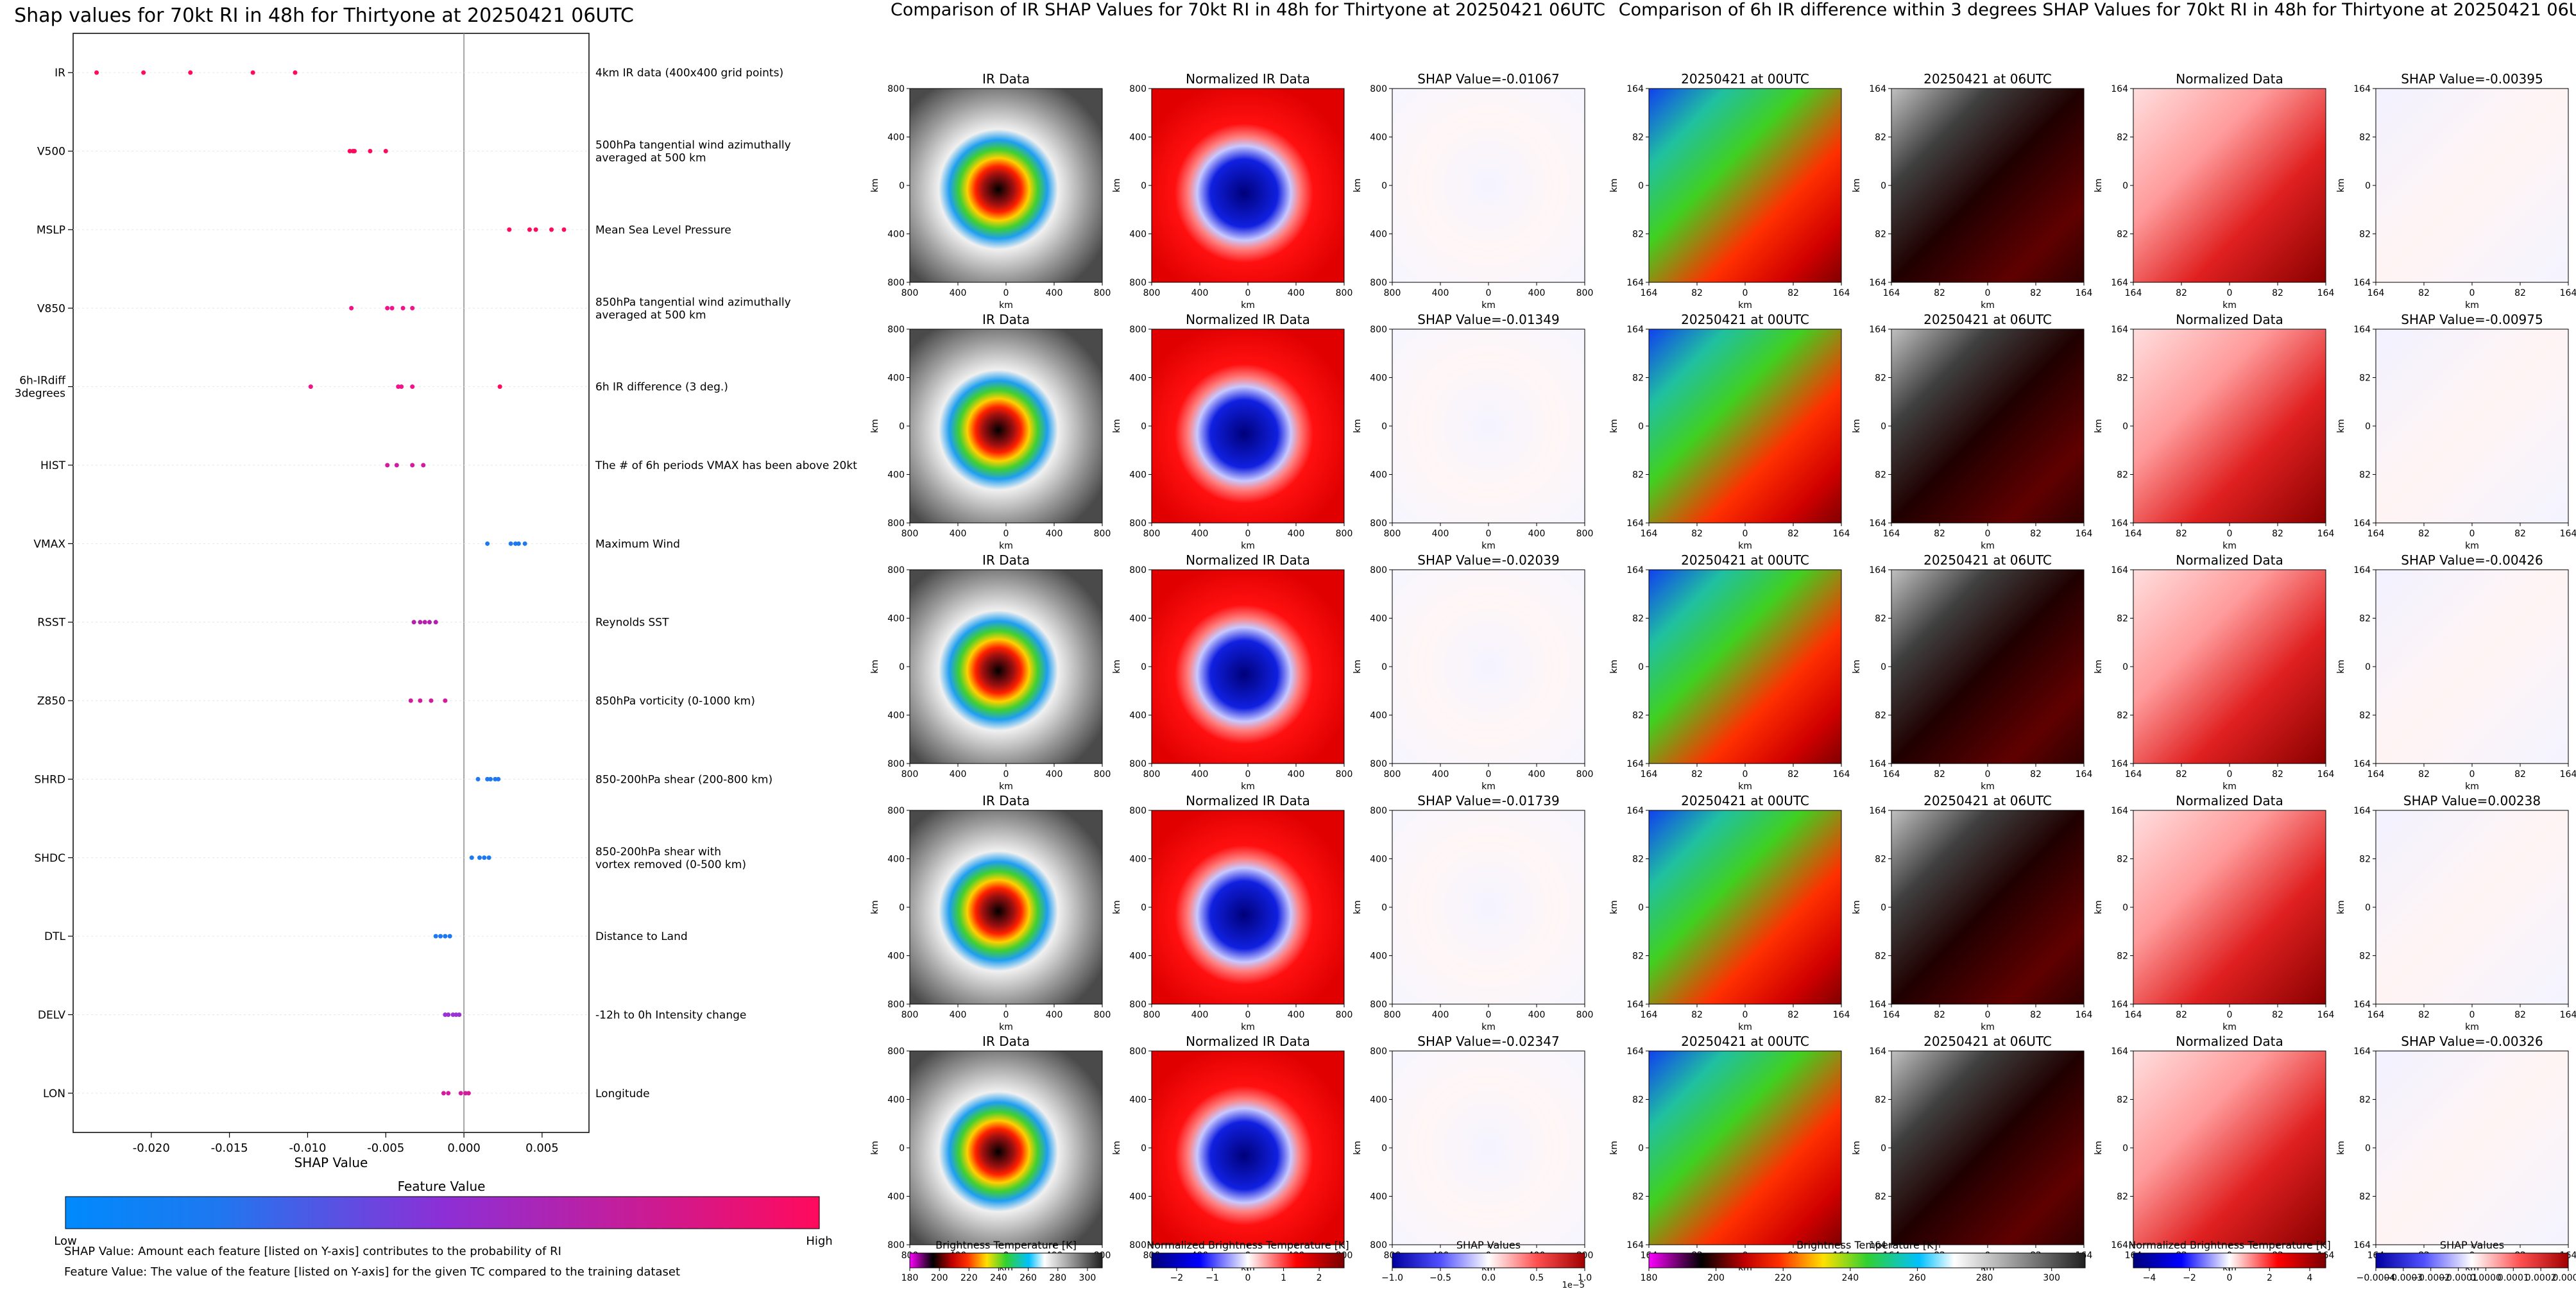 The height and width of the screenshot is (1289, 2576). What do you see at coordinates (2486, 1278) in the screenshot?
I see `colorbar-tick-label: 0.0000` at bounding box center [2486, 1278].